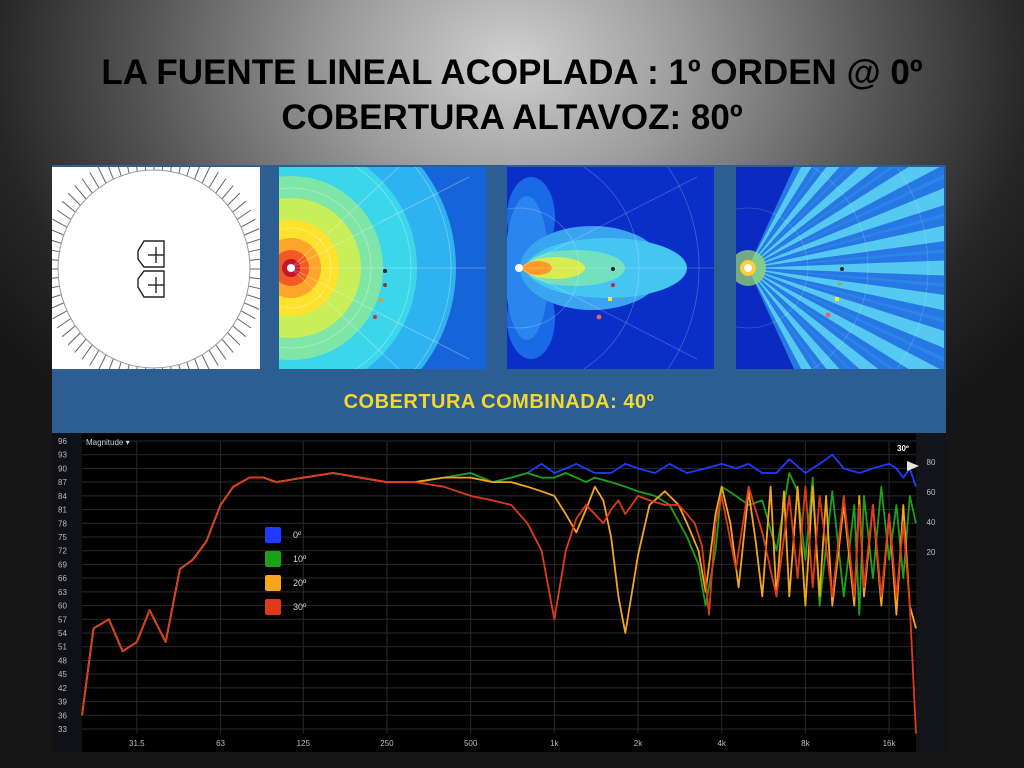 This screenshot has width=1024, height=768. I want to click on magnitude-label: Magnitude ▾, so click(108, 442).